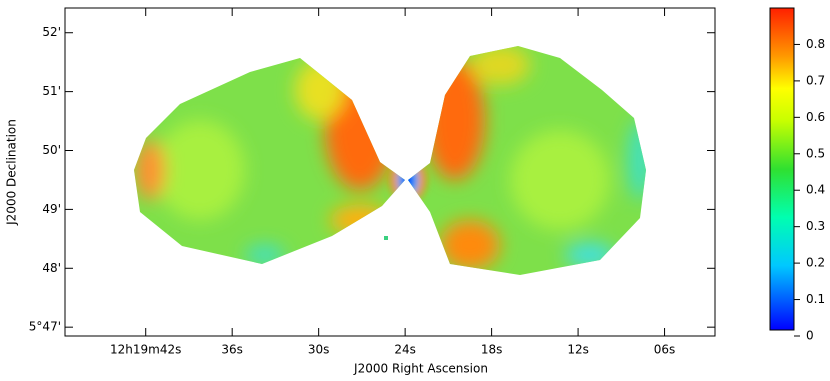 This screenshot has height=381, width=830. What do you see at coordinates (12, 172) in the screenshot?
I see `y-axis-label: J2000 Declination` at bounding box center [12, 172].